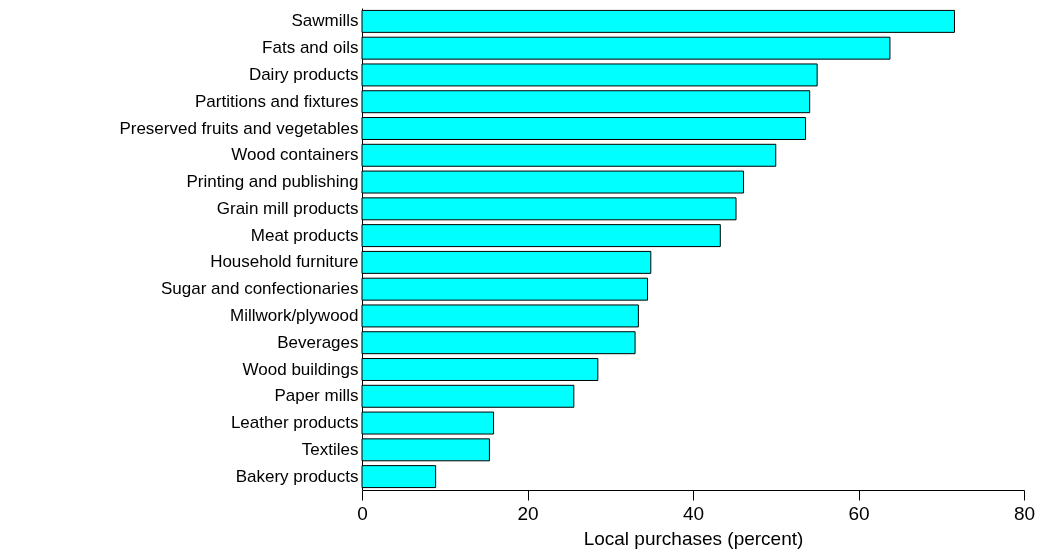 This screenshot has width=1039, height=558. I want to click on y-tick-label: Printing and publishing, so click(272, 182).